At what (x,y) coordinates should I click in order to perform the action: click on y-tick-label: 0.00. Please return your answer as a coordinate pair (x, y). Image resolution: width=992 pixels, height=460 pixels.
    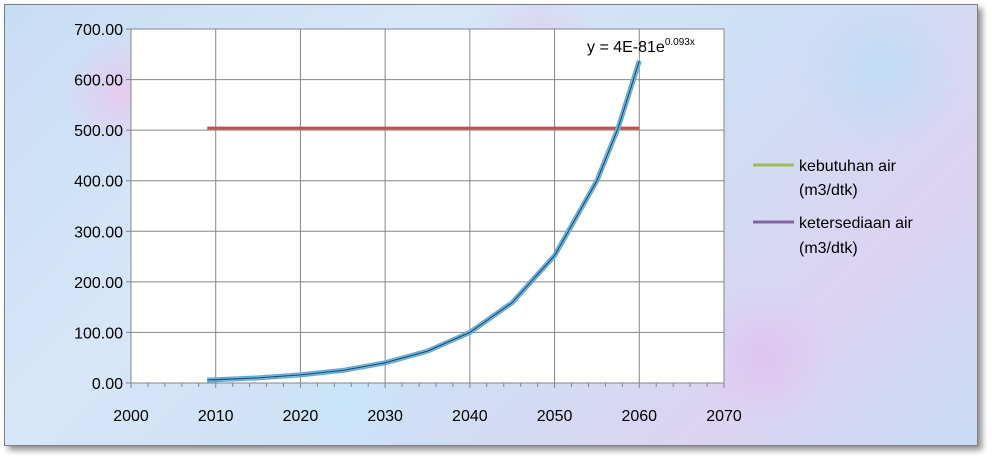
    Looking at the image, I should click on (107, 384).